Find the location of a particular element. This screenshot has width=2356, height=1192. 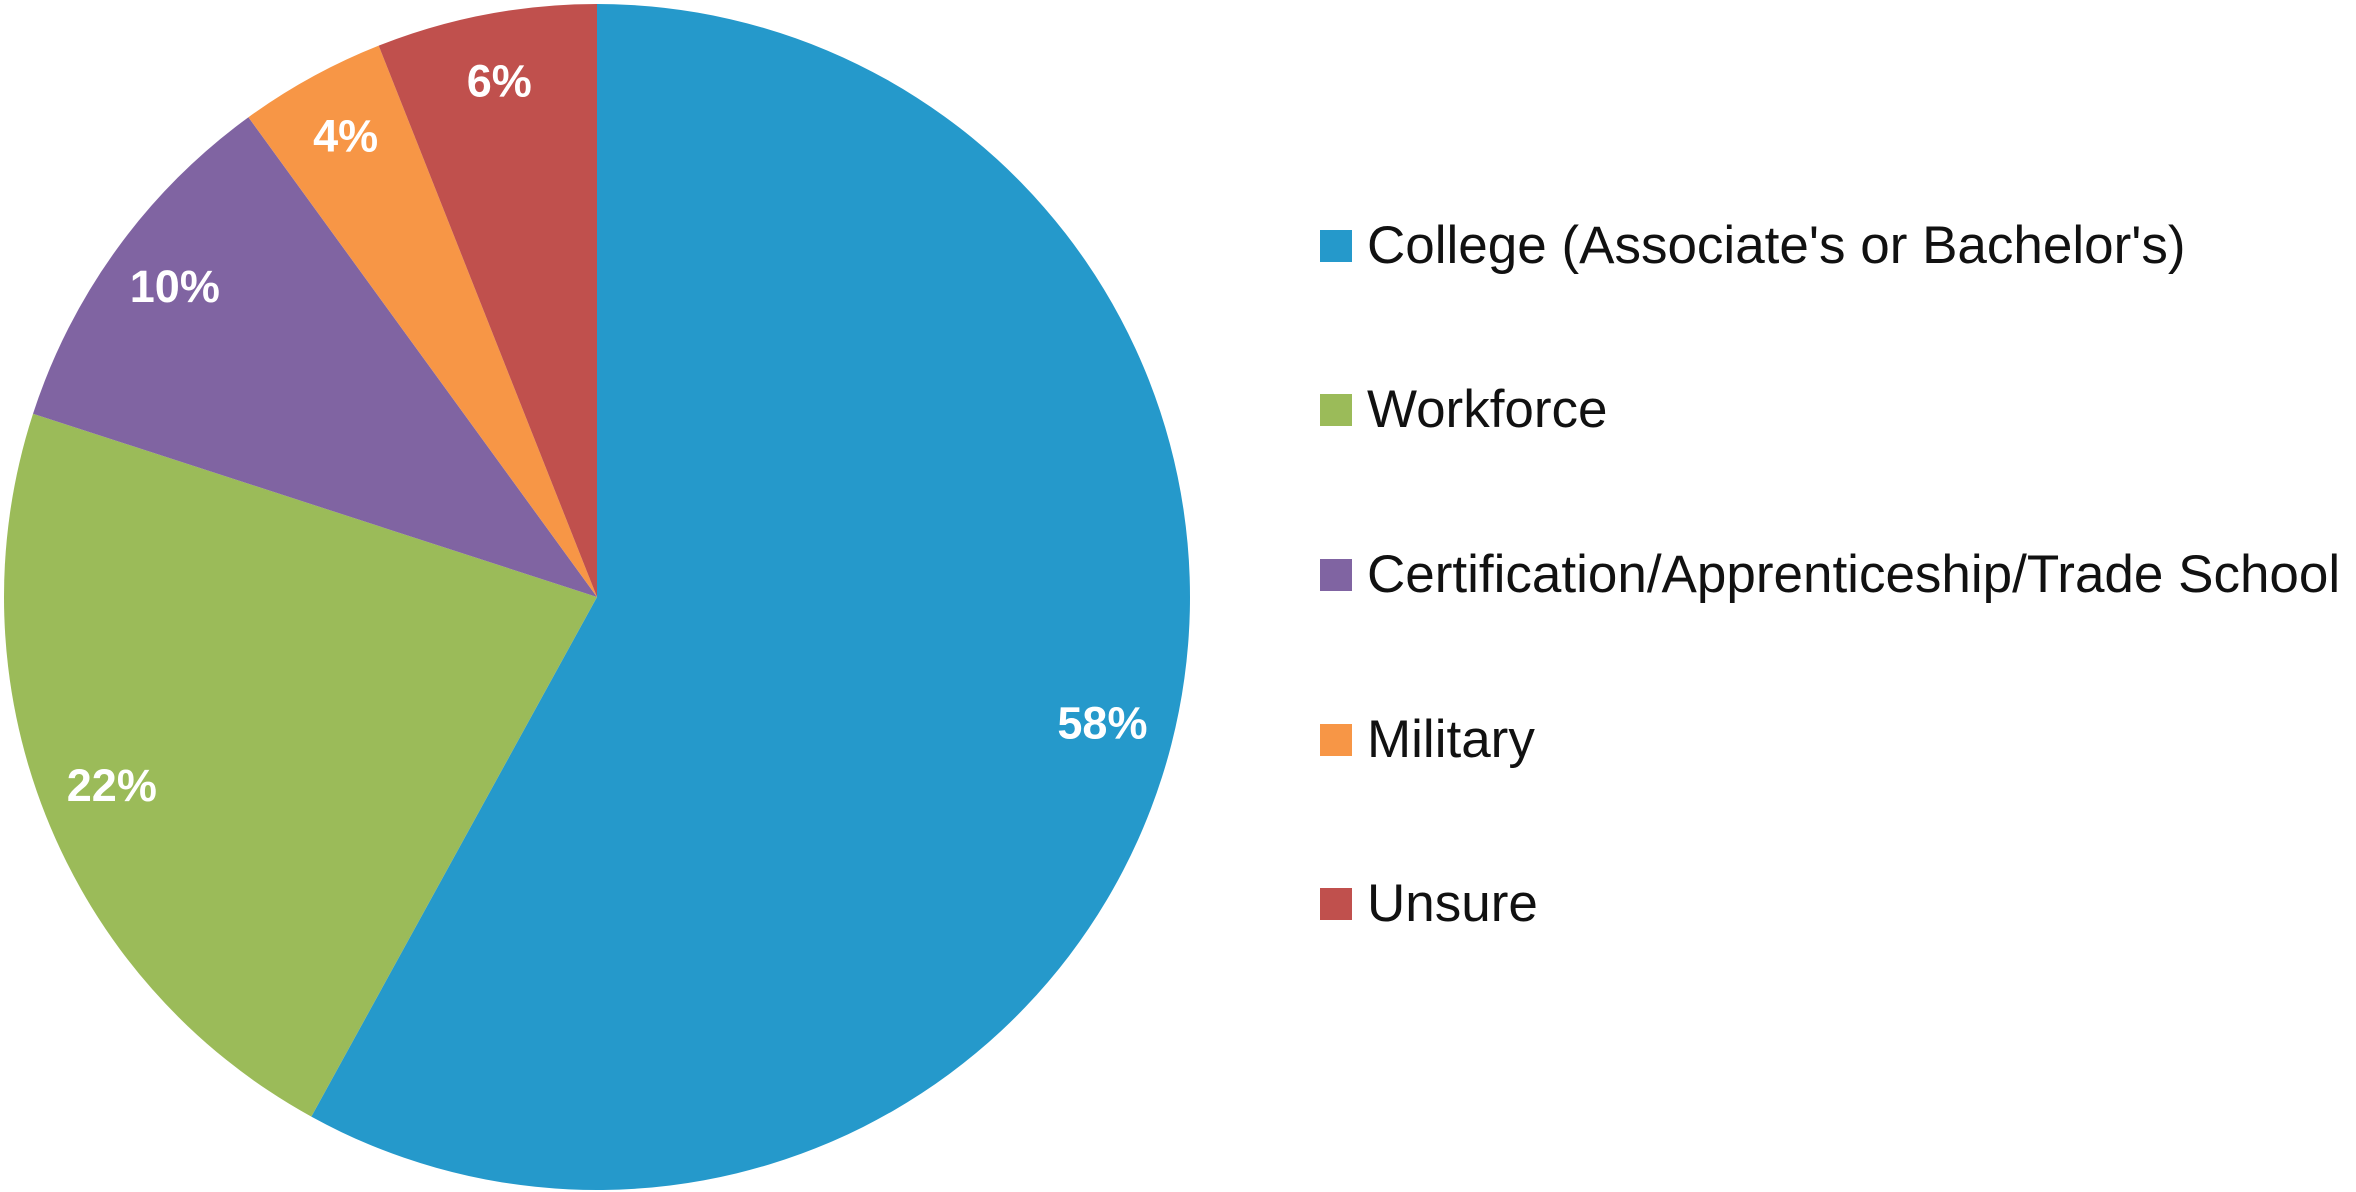

legend-label: Workforce is located at coordinates (1487, 409).